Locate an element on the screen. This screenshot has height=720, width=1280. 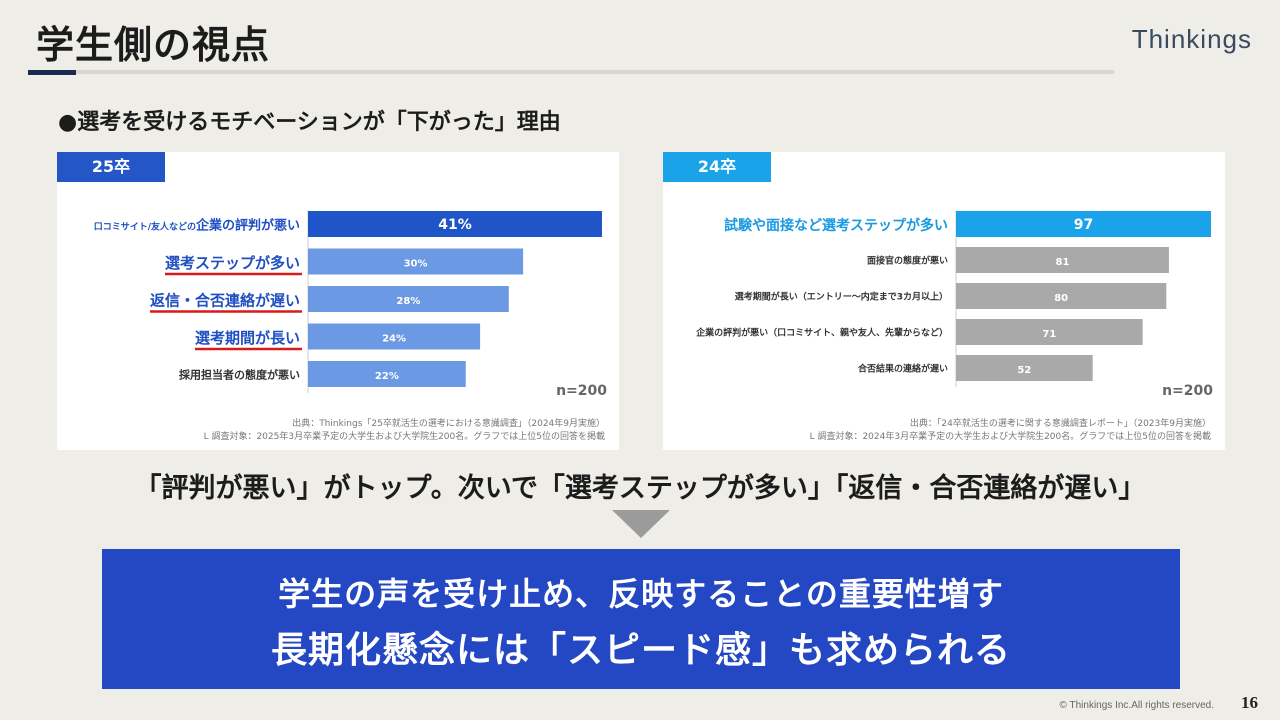
brand-logo: Thinkings is located at coordinates (1191, 39).